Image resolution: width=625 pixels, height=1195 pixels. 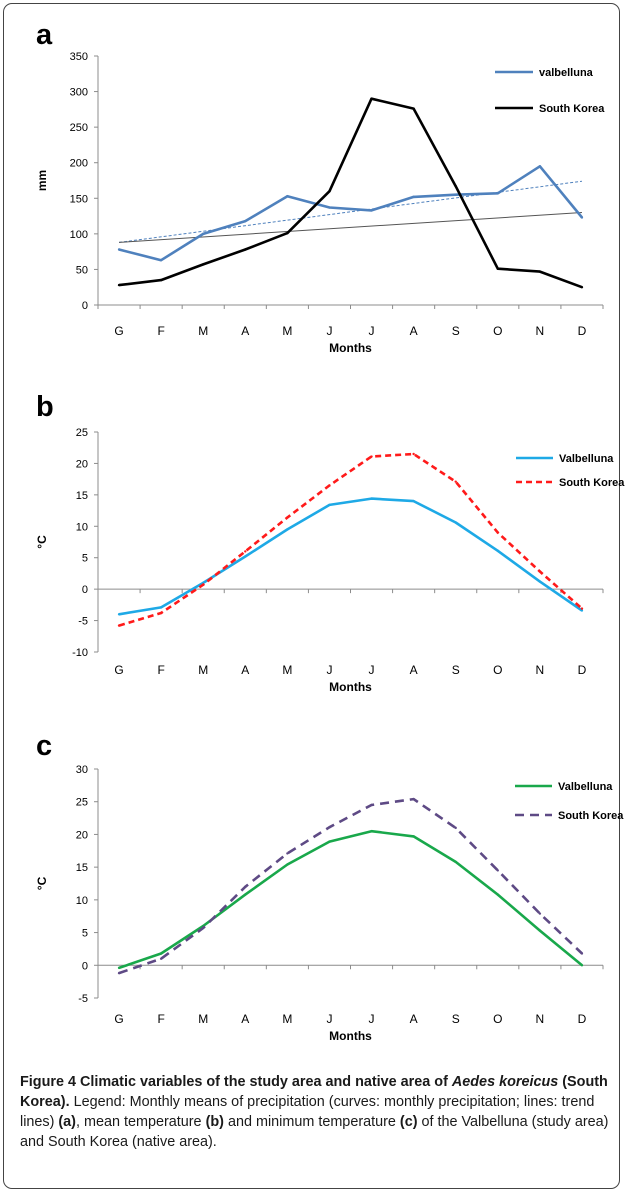 What do you see at coordinates (414, 670) in the screenshot?
I see `x-tick-label: A` at bounding box center [414, 670].